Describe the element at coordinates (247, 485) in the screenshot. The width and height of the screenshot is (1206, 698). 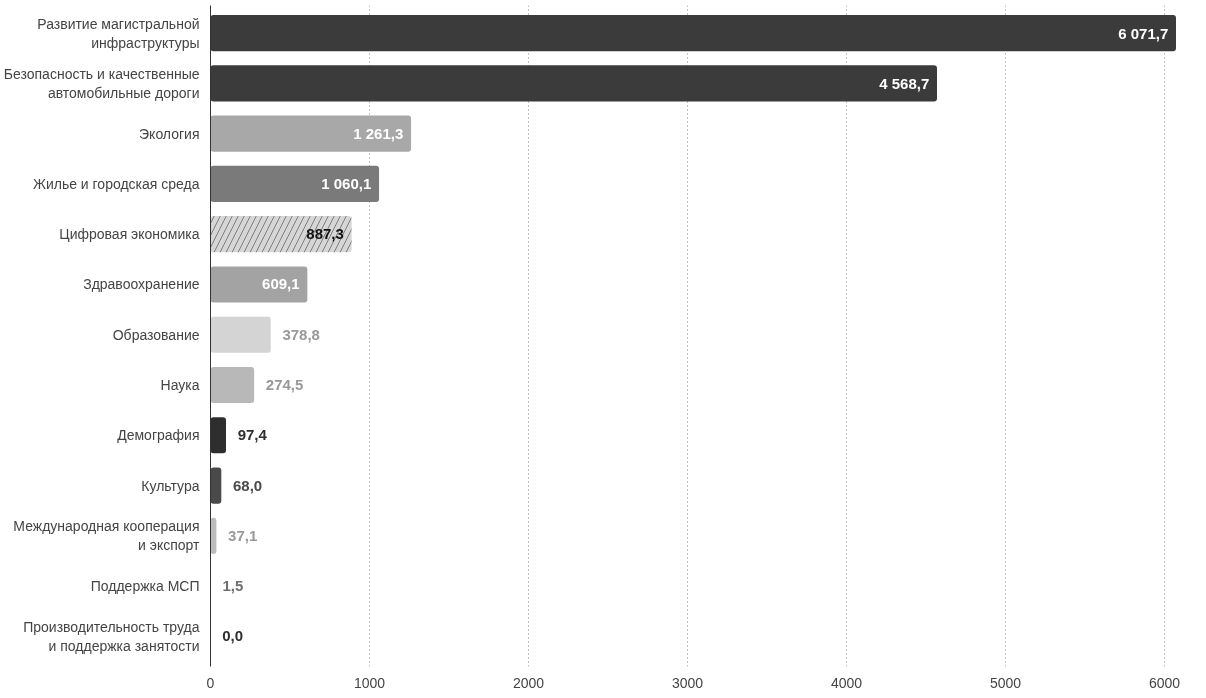
I see `data-label: 68,0` at that location.